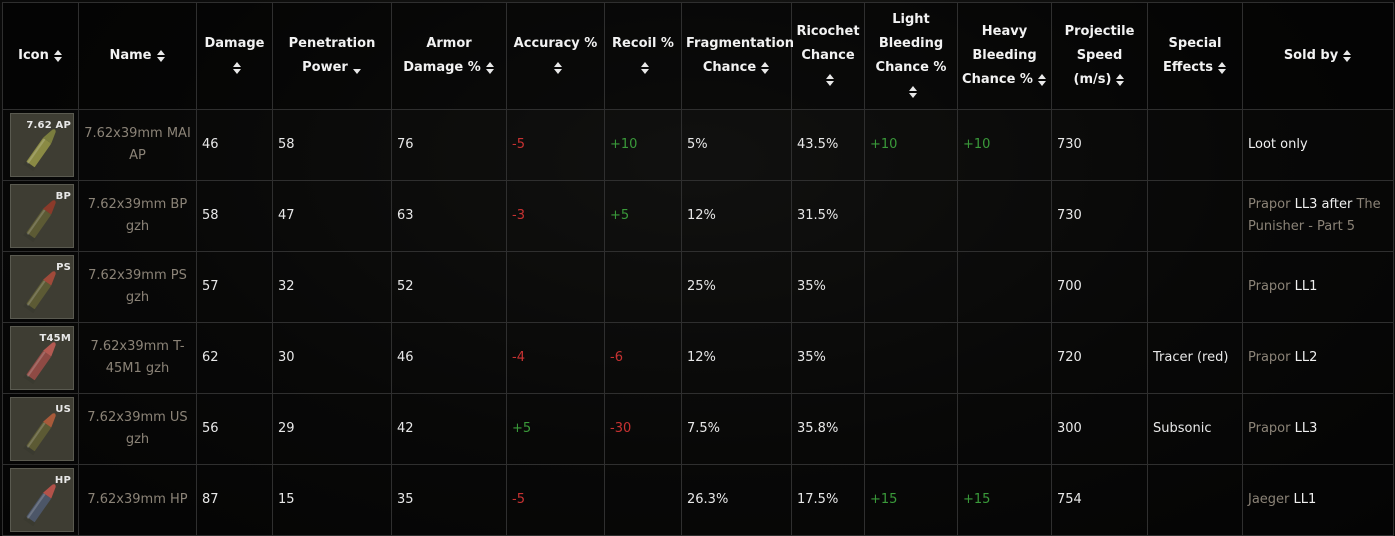  I want to click on penetration-cell: 47, so click(332, 216).